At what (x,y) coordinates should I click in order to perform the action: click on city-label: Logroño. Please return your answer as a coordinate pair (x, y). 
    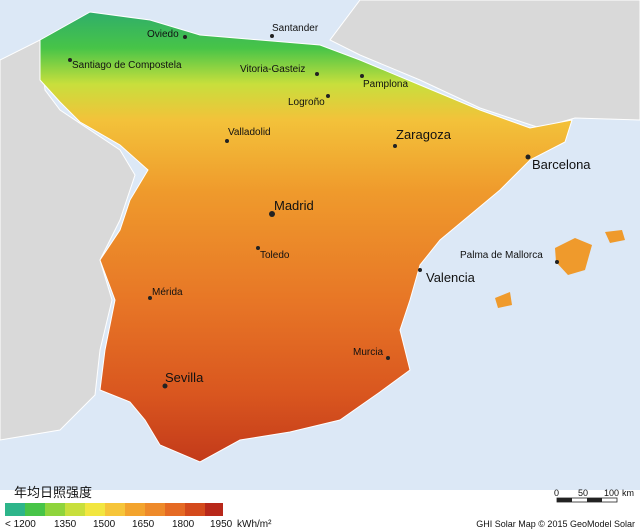
    Looking at the image, I should click on (306, 102).